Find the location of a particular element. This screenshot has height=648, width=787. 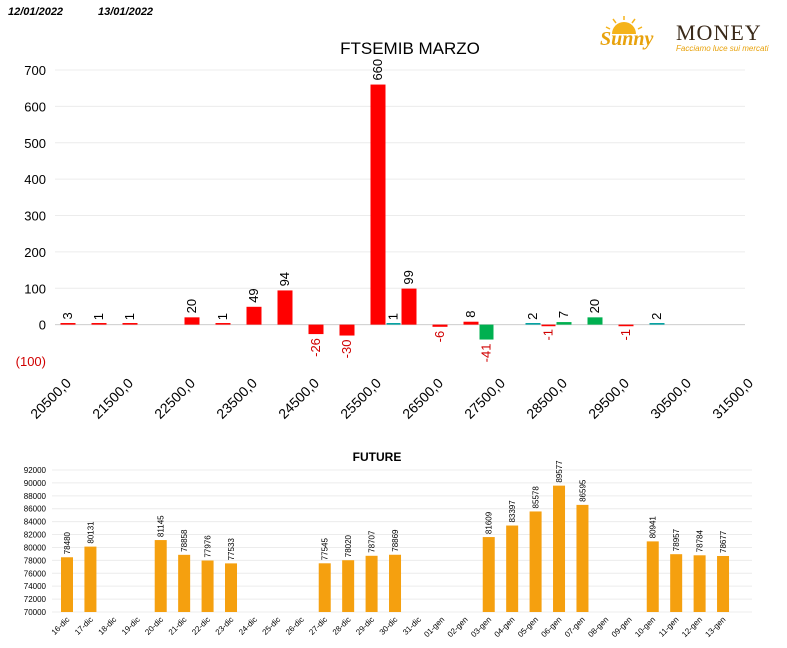

x-tick-label: 09-gen is located at coordinates (622, 627).